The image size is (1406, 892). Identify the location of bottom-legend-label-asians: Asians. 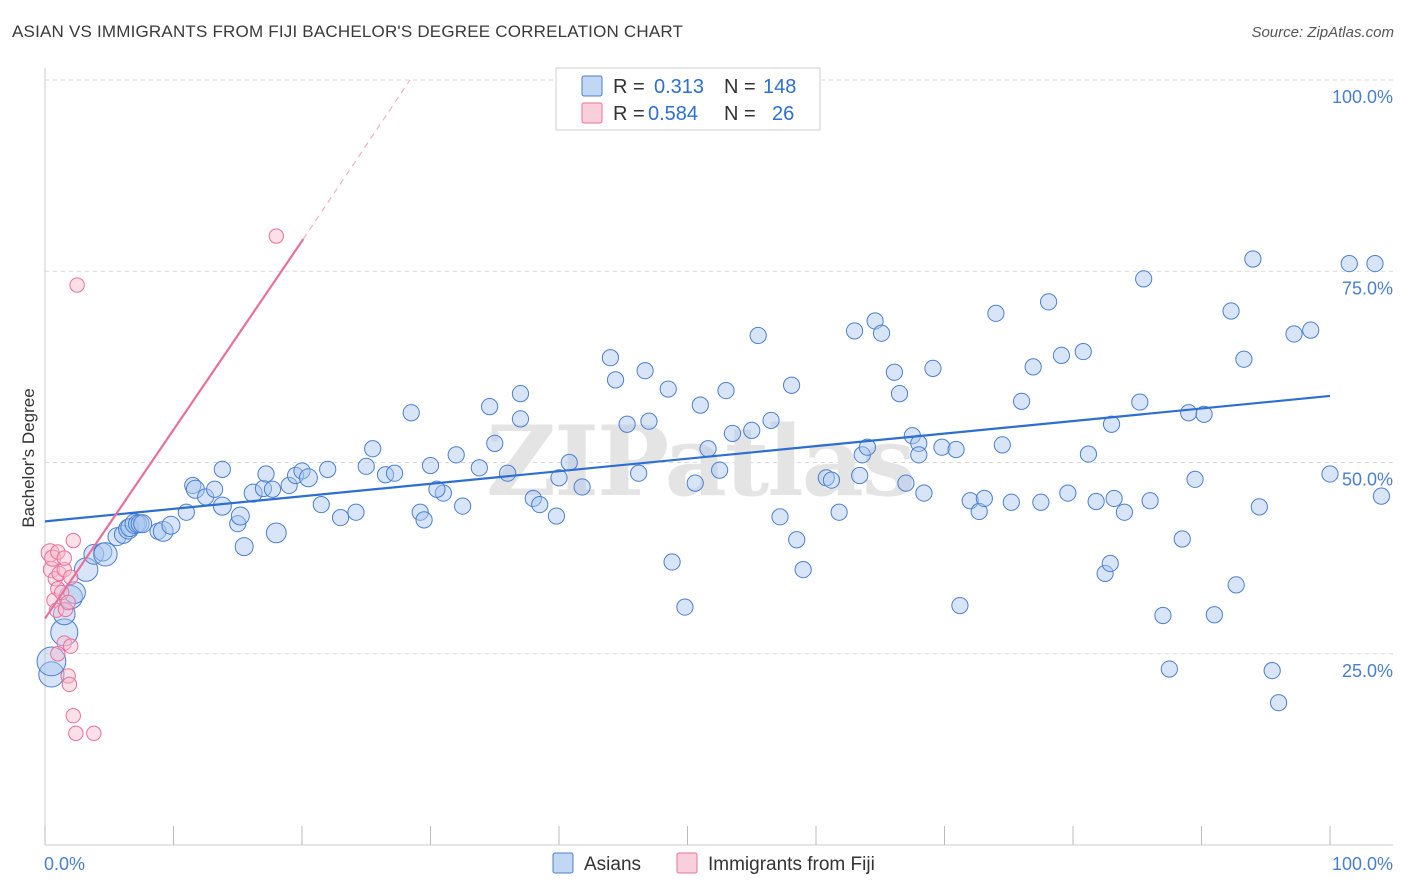
(612, 864).